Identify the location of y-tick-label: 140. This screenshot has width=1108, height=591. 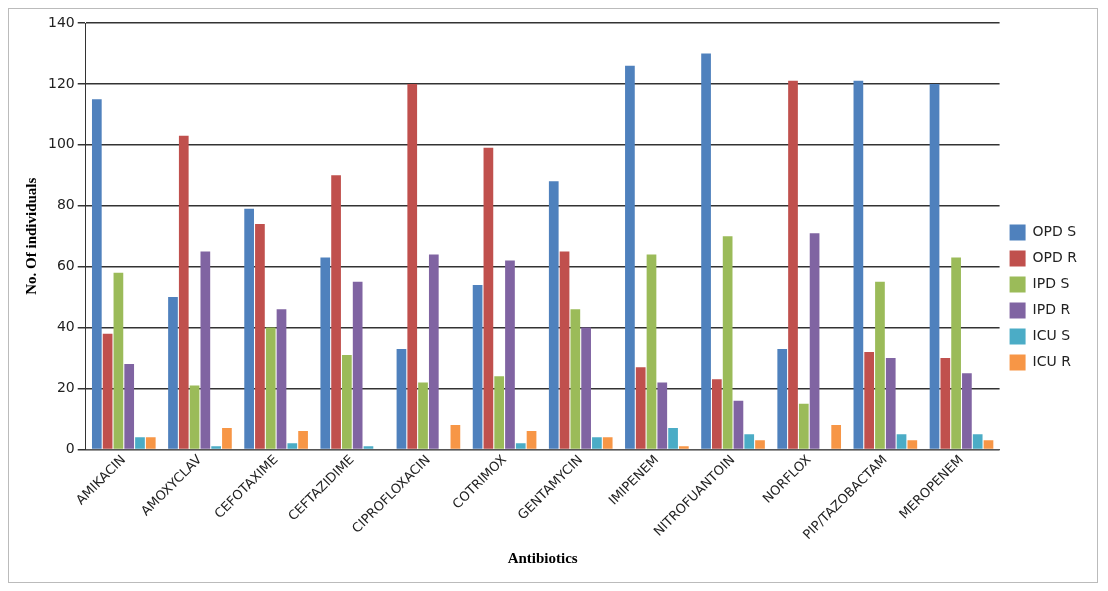
(61, 21).